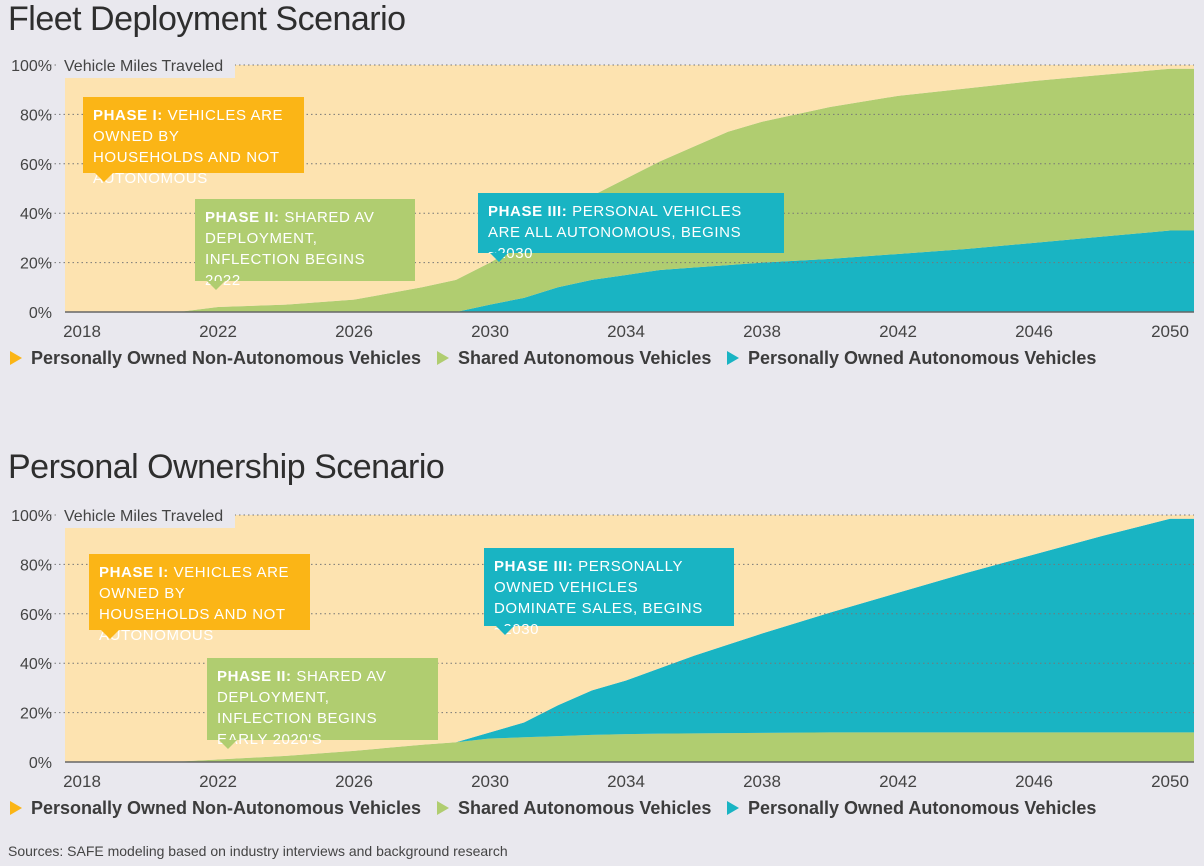 This screenshot has width=1204, height=866. What do you see at coordinates (207, 19) in the screenshot?
I see `chart-title-fleet: Fleet Deployment Scenario` at bounding box center [207, 19].